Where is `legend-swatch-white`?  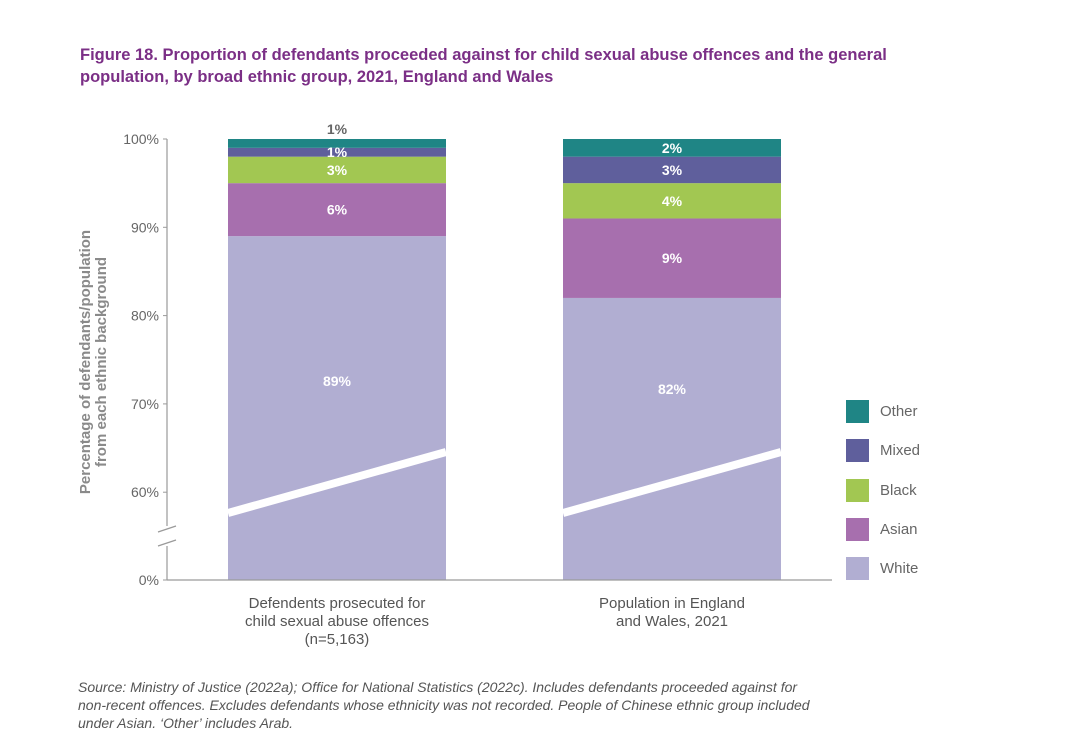
legend-swatch-white is located at coordinates (857, 569).